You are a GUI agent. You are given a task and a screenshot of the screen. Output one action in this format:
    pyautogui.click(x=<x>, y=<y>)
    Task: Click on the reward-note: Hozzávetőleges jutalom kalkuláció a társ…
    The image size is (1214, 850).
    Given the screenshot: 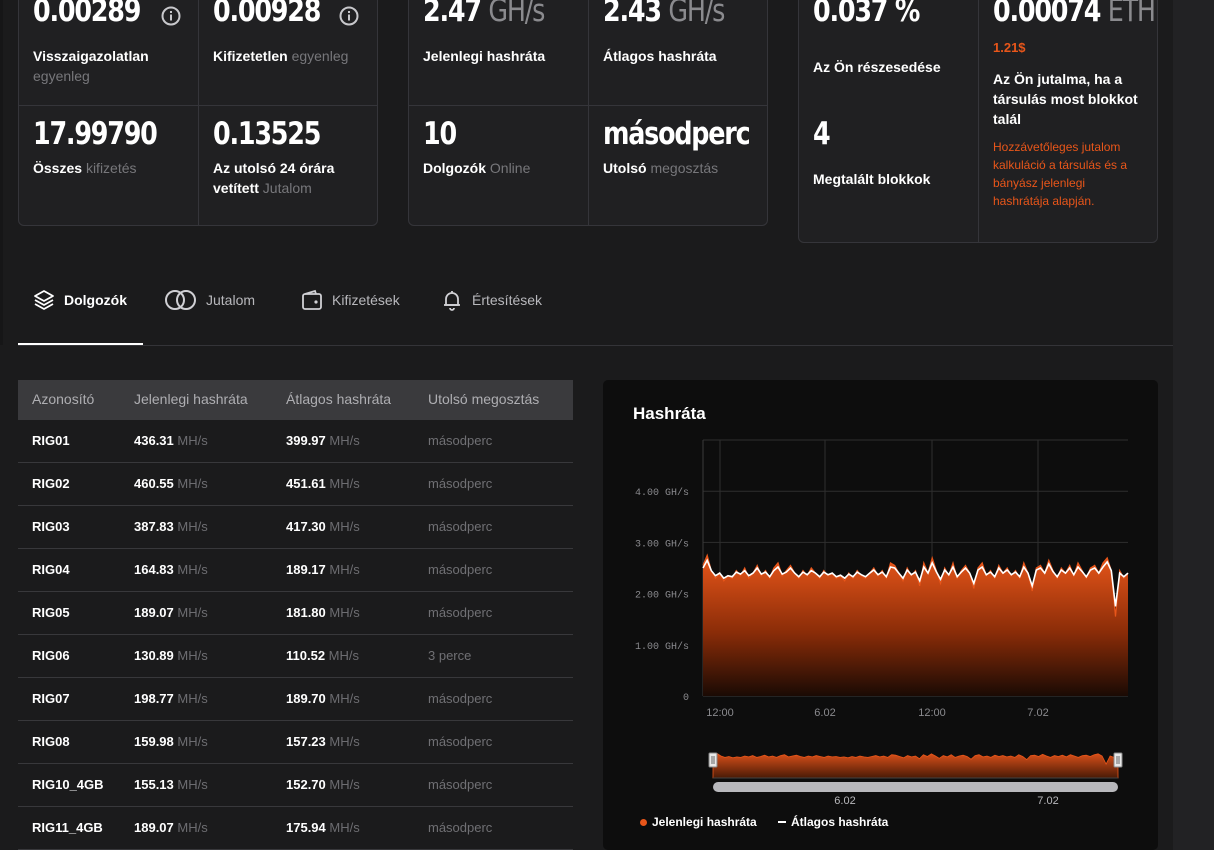 What is the action you would take?
    pyautogui.click(x=1060, y=174)
    